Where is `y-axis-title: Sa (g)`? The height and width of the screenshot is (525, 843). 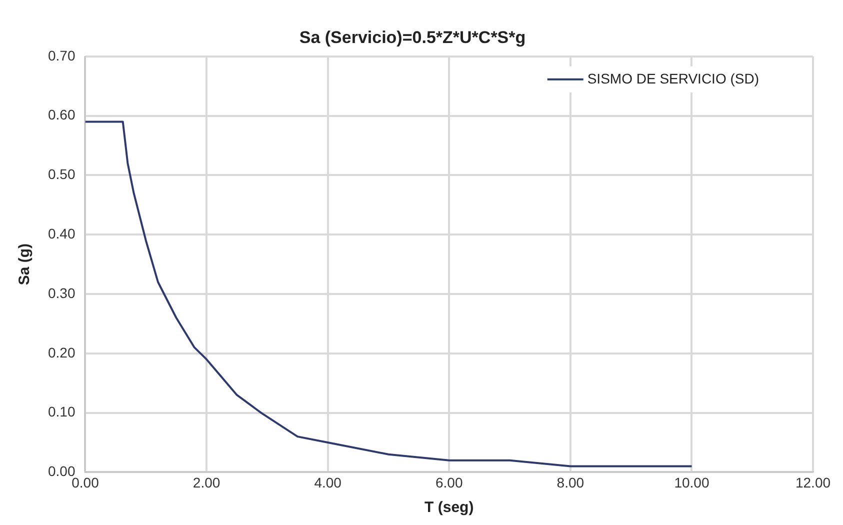 y-axis-title: Sa (g) is located at coordinates (25, 264).